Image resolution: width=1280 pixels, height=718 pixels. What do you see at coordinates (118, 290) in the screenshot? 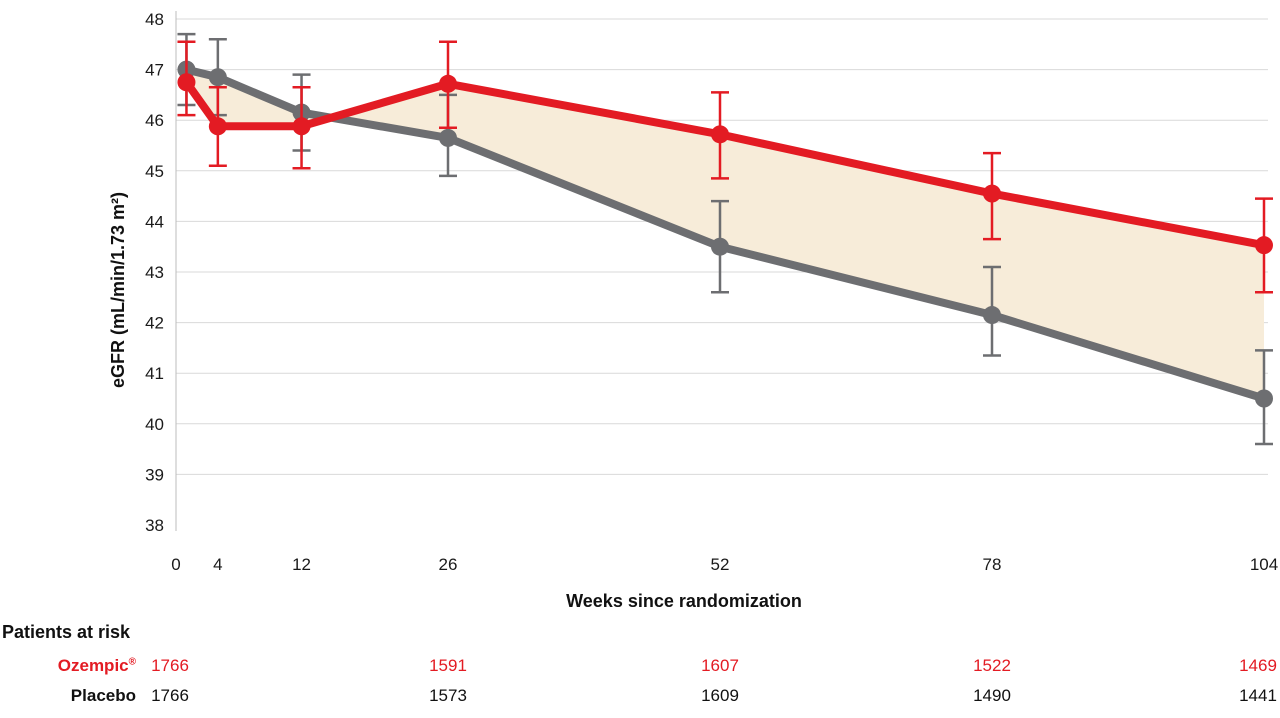
I see `y-axis-label: eGFR (mL/min/1.73 m²)` at bounding box center [118, 290].